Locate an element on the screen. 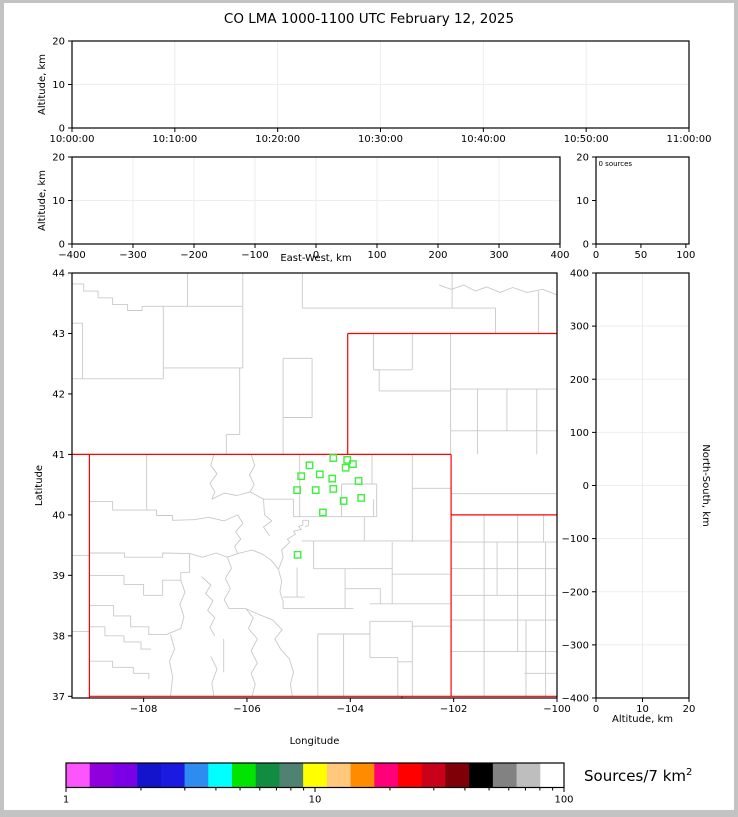 The width and height of the screenshot is (738, 817). y-tick-label: −200 is located at coordinates (575, 592).